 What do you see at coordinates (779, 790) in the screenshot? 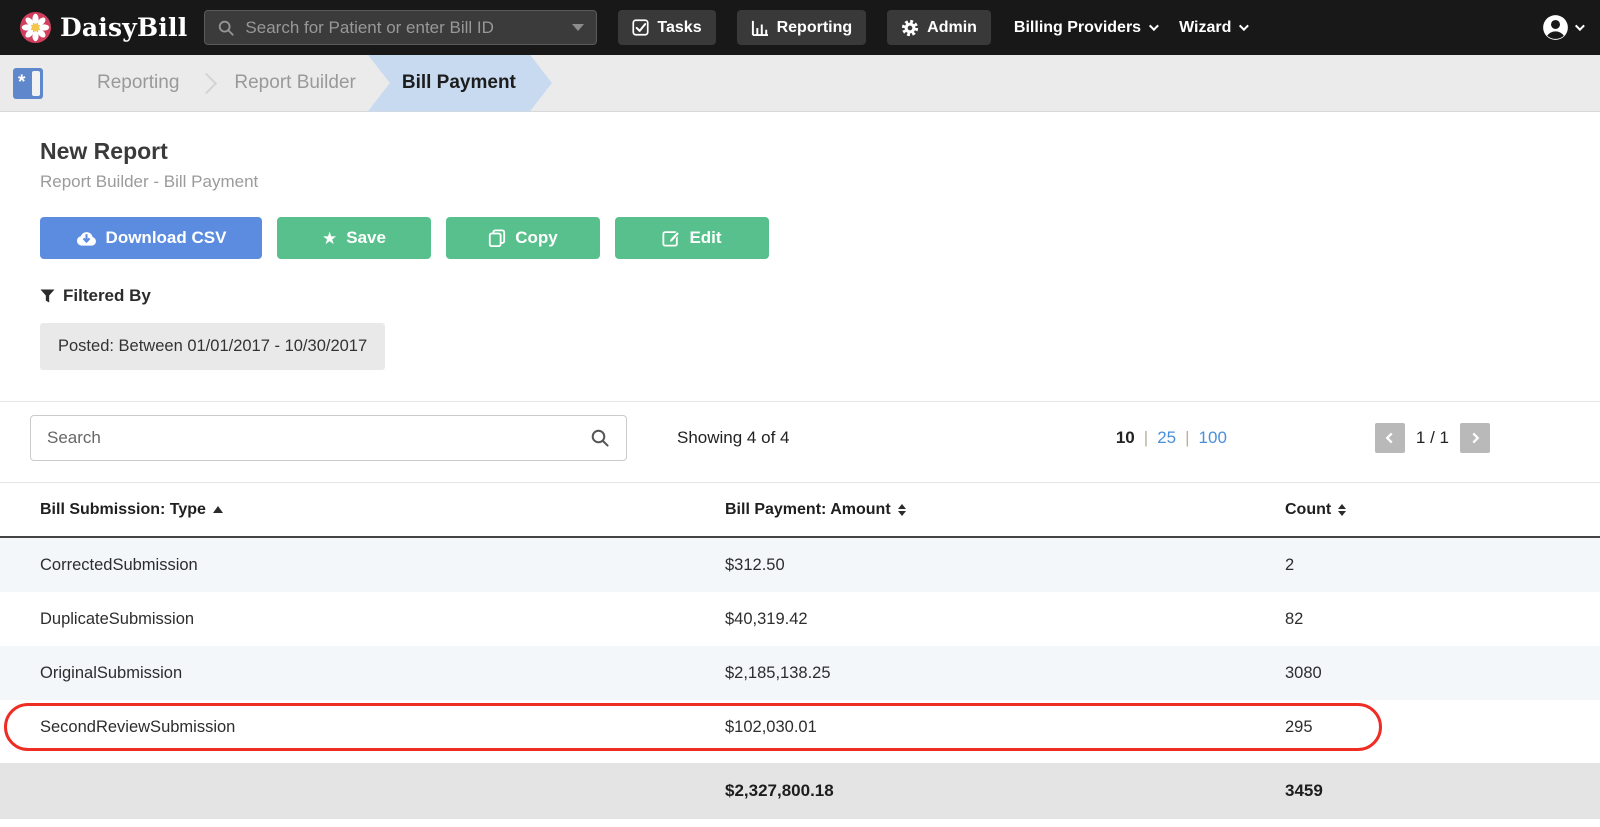
I see `total-amount: $2,327,800.18` at bounding box center [779, 790].